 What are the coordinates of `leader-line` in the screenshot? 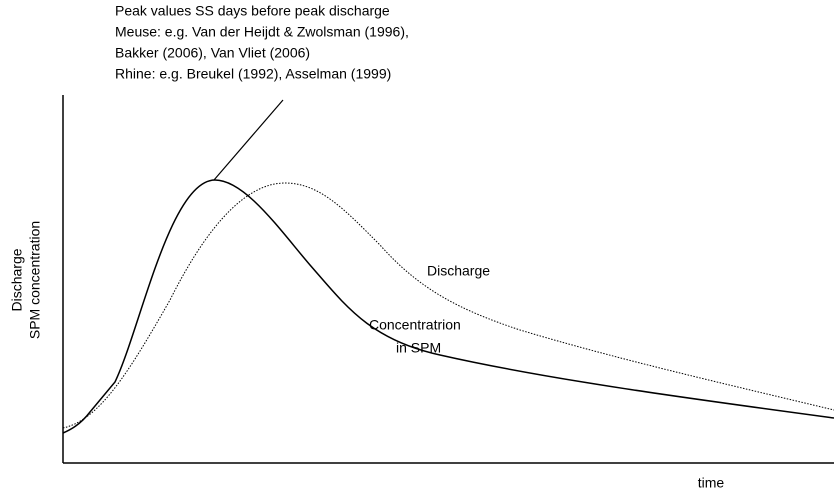 It's located at (248, 140).